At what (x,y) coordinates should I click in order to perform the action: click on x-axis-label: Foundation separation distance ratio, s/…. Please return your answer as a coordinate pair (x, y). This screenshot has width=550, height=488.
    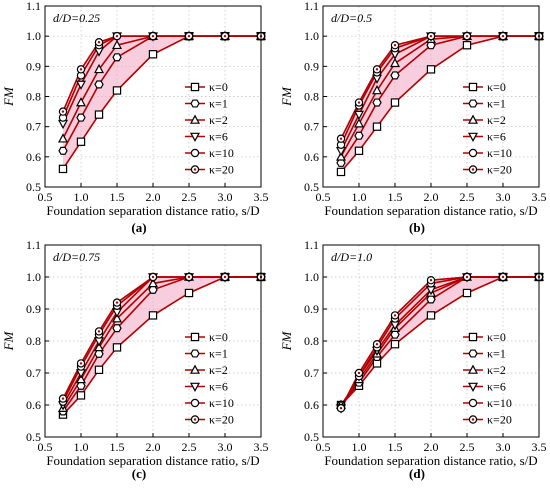
    Looking at the image, I should click on (152, 460).